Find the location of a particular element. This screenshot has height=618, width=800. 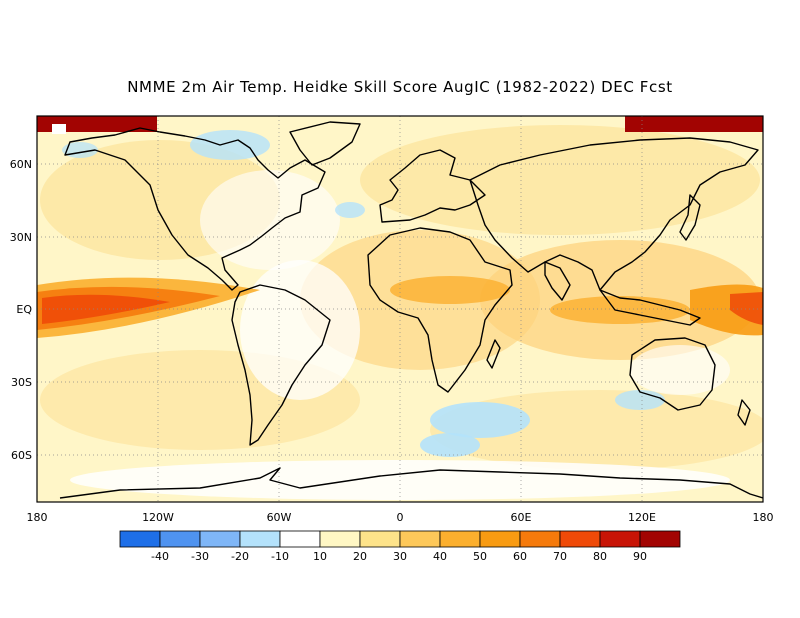

south-america-coast is located at coordinates (281, 365).